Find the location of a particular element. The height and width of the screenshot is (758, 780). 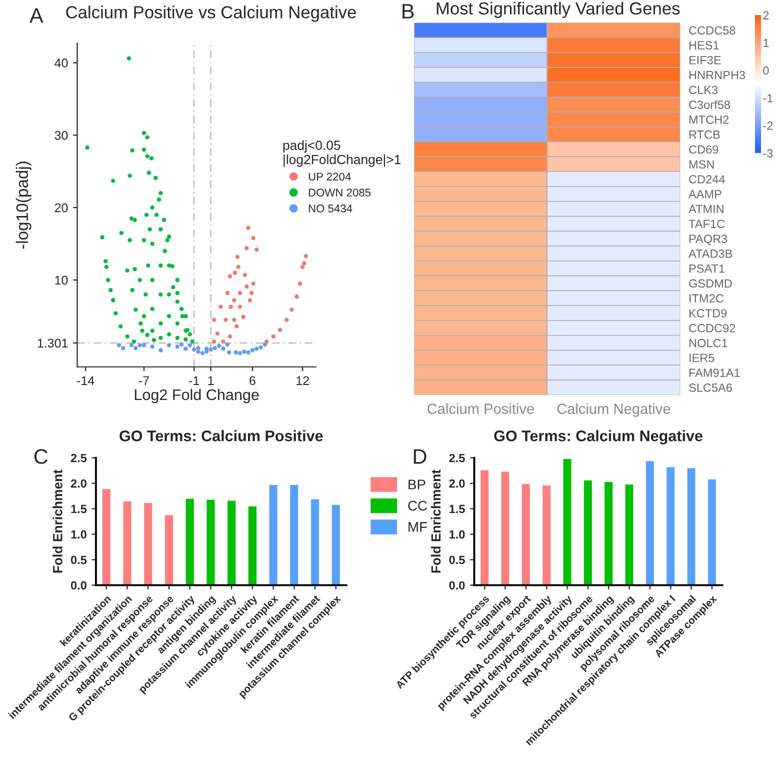

y-tick-label: ITM2C is located at coordinates (707, 298).